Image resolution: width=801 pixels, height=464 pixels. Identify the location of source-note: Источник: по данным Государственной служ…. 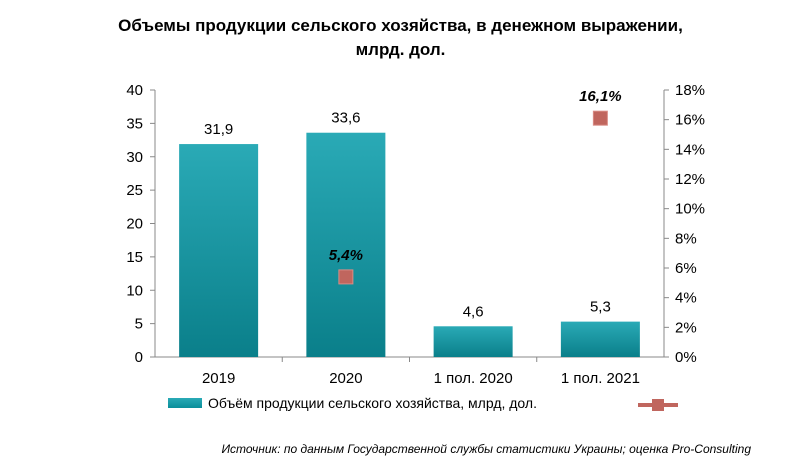
(486, 449).